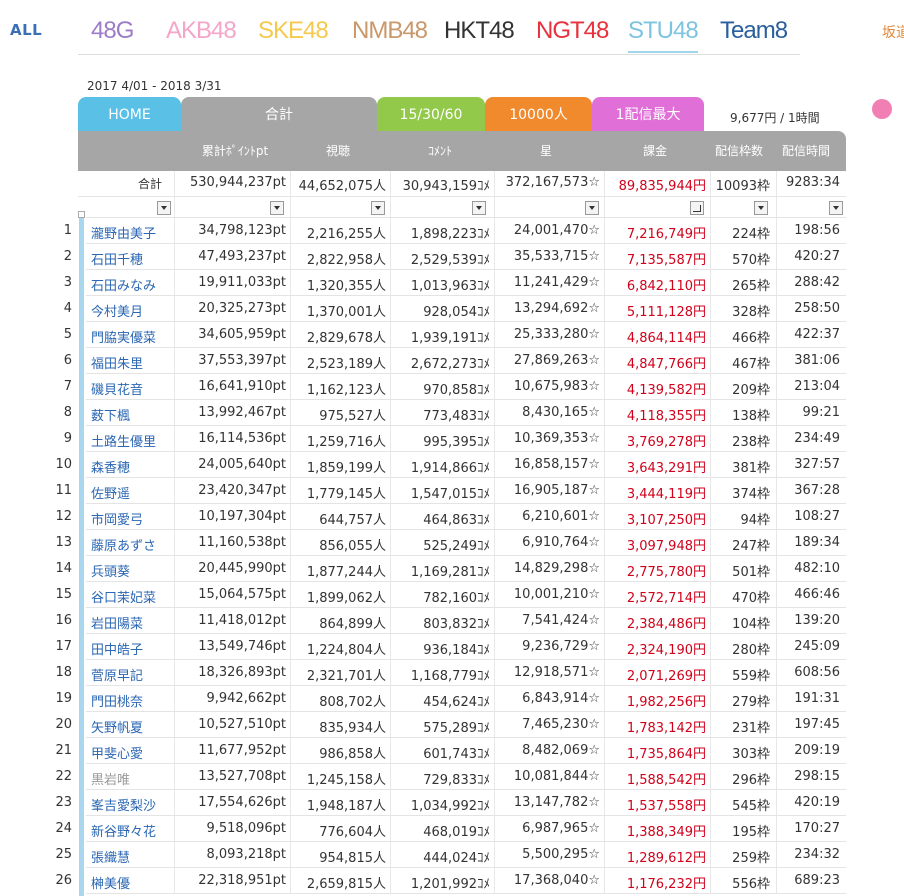  What do you see at coordinates (117, 364) in the screenshot?
I see `member-name-link: 福田朱里` at bounding box center [117, 364].